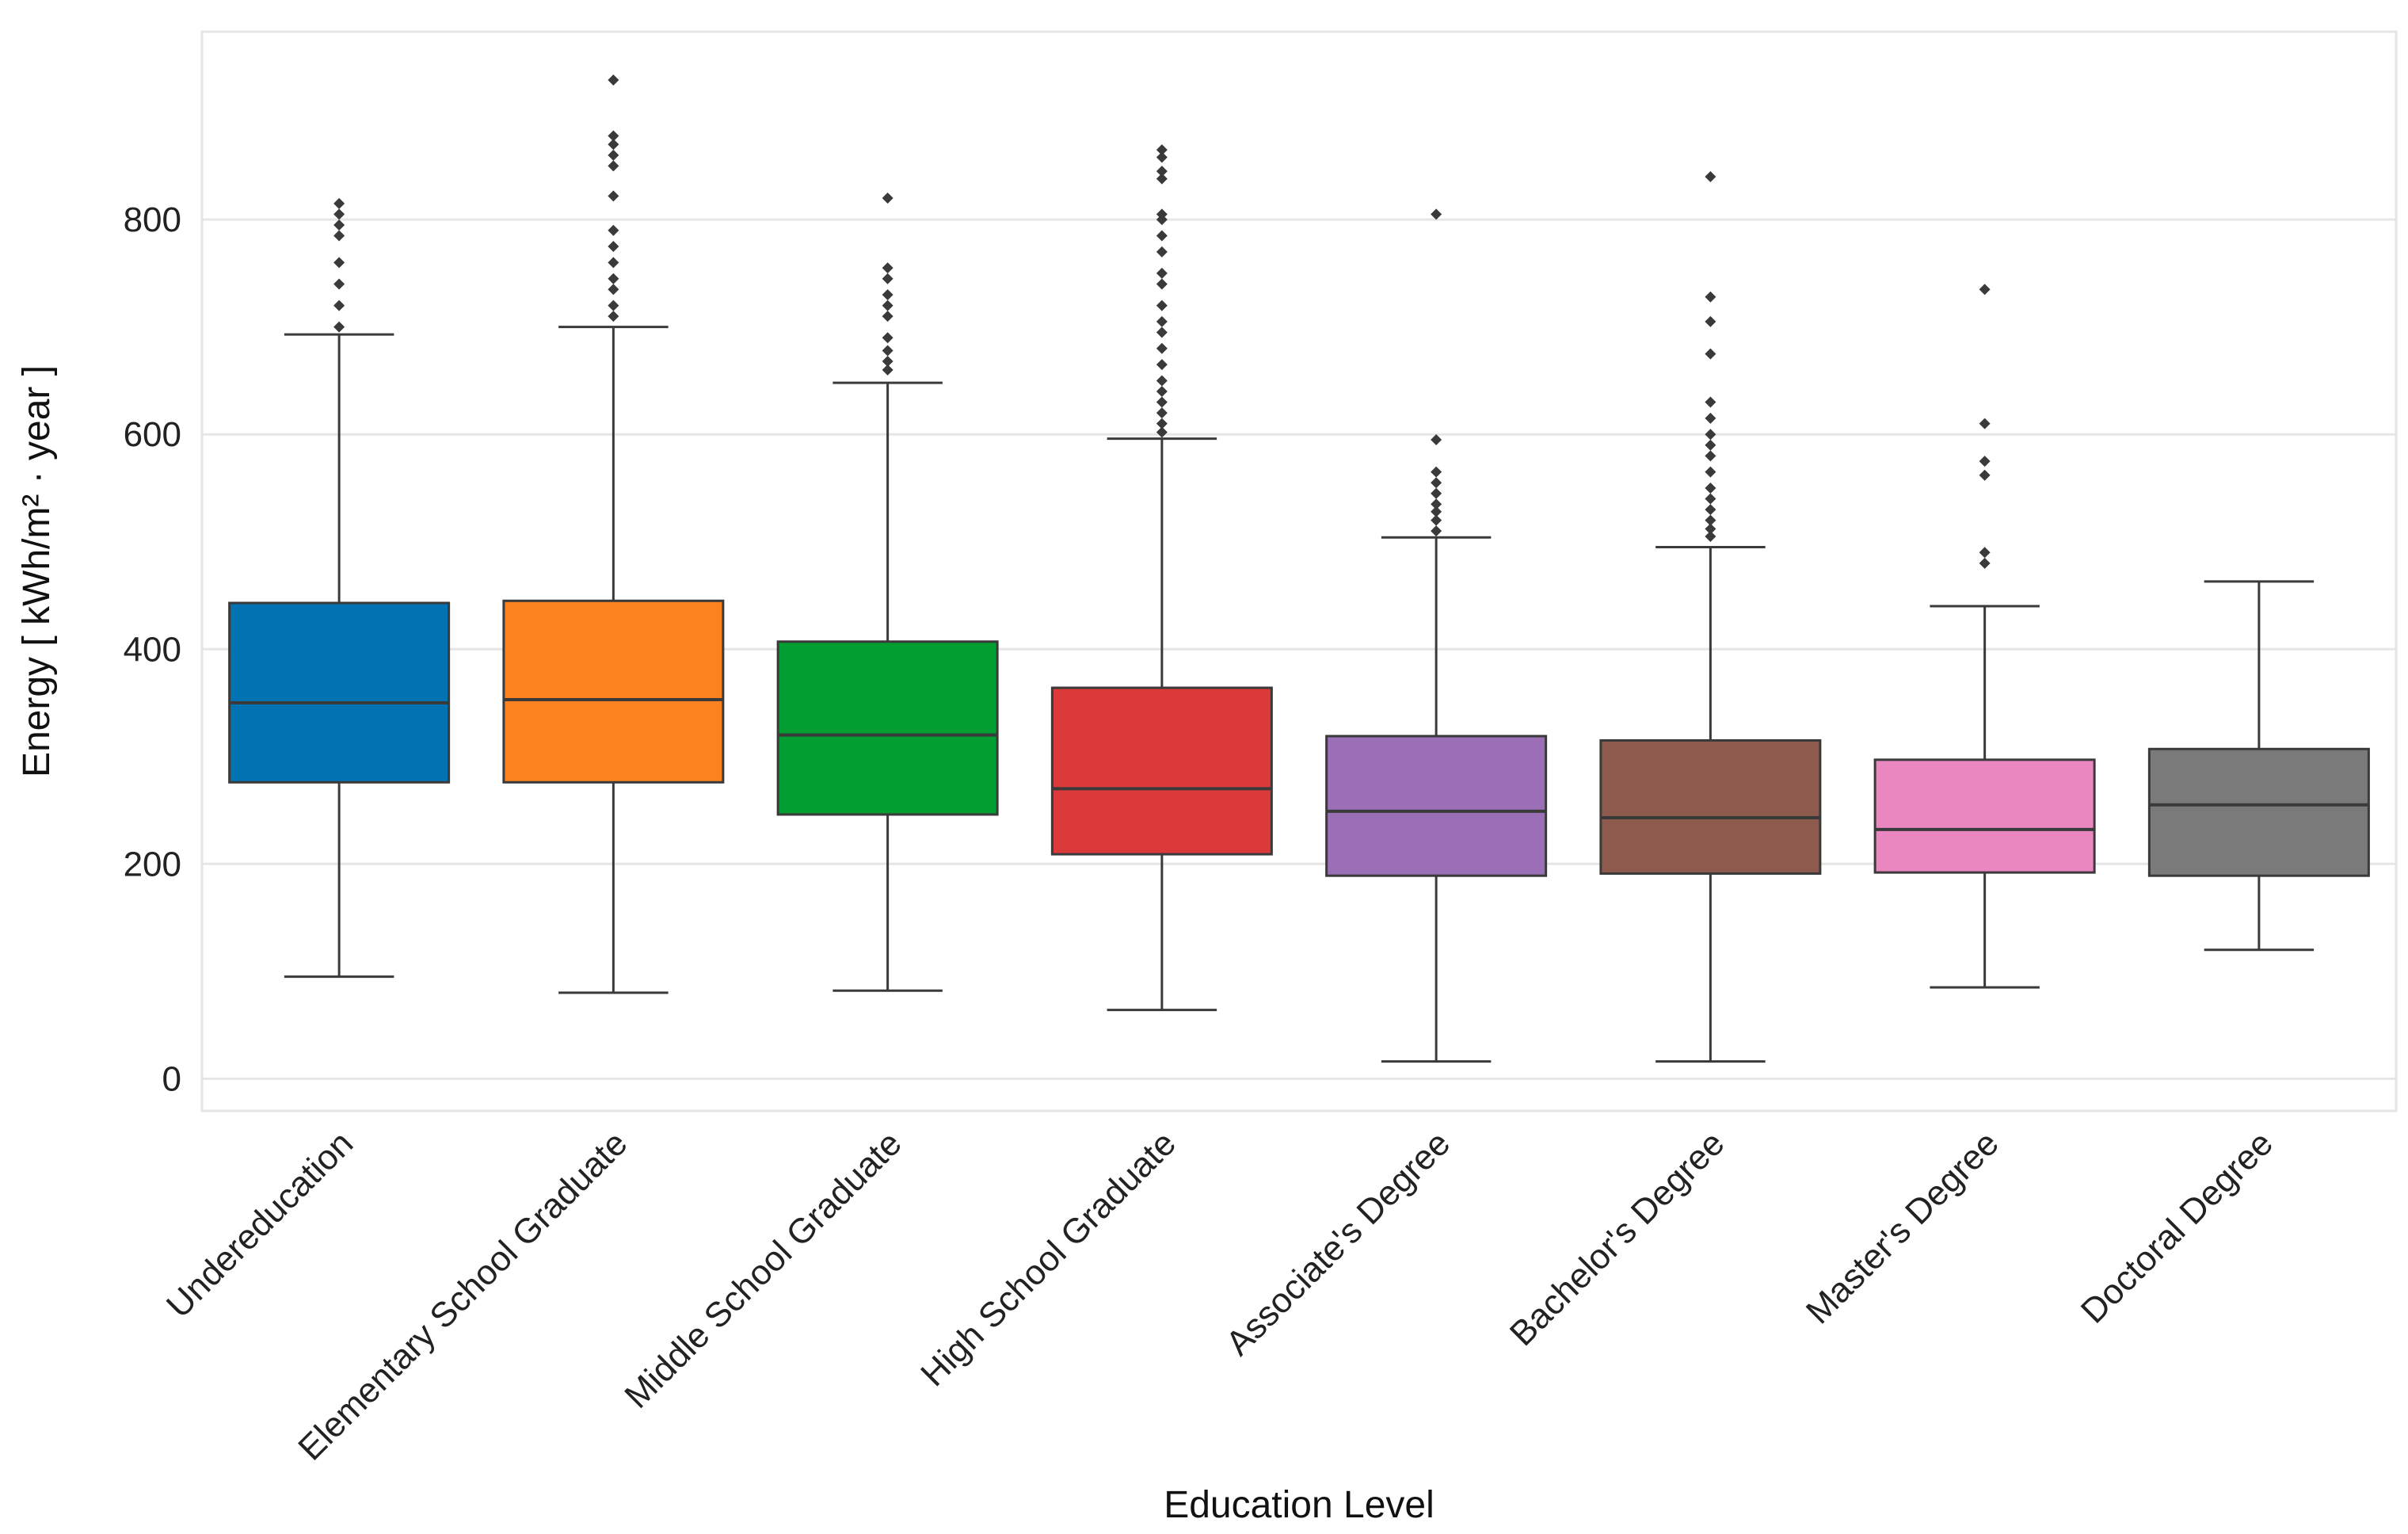 The width and height of the screenshot is (2408, 1534). I want to click on y-tick-label: 400, so click(152, 649).